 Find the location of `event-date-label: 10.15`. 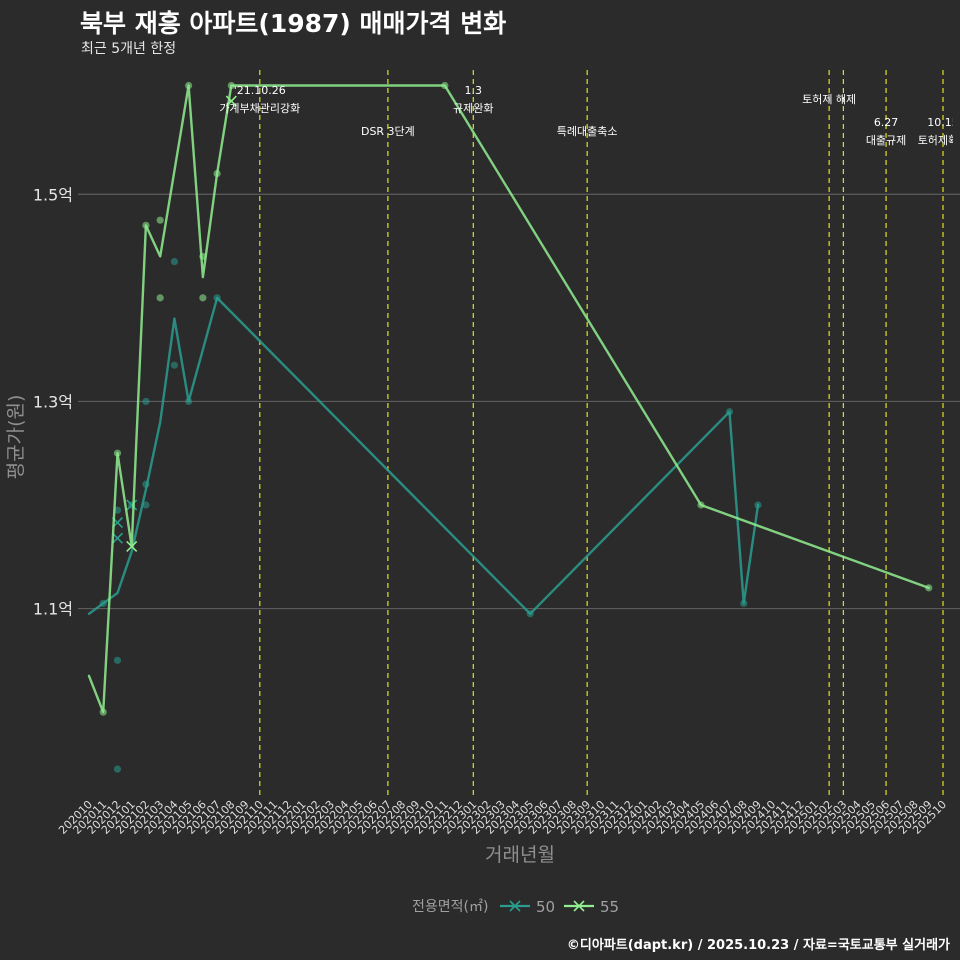

event-date-label: 10.15 is located at coordinates (943, 122).